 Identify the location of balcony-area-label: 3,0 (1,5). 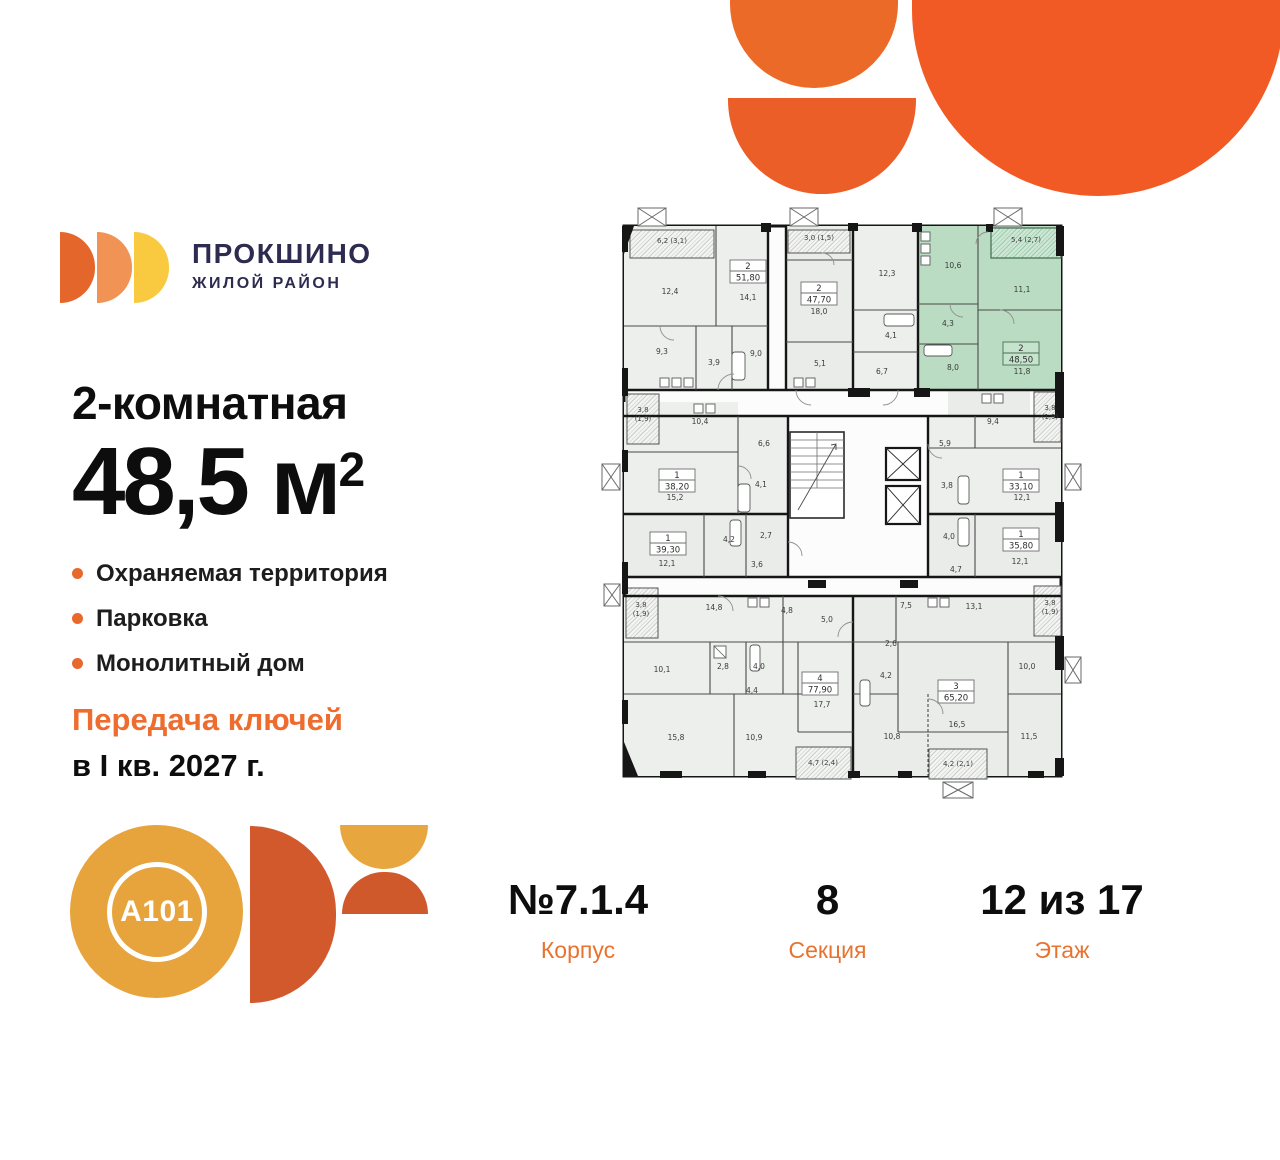
(819, 238).